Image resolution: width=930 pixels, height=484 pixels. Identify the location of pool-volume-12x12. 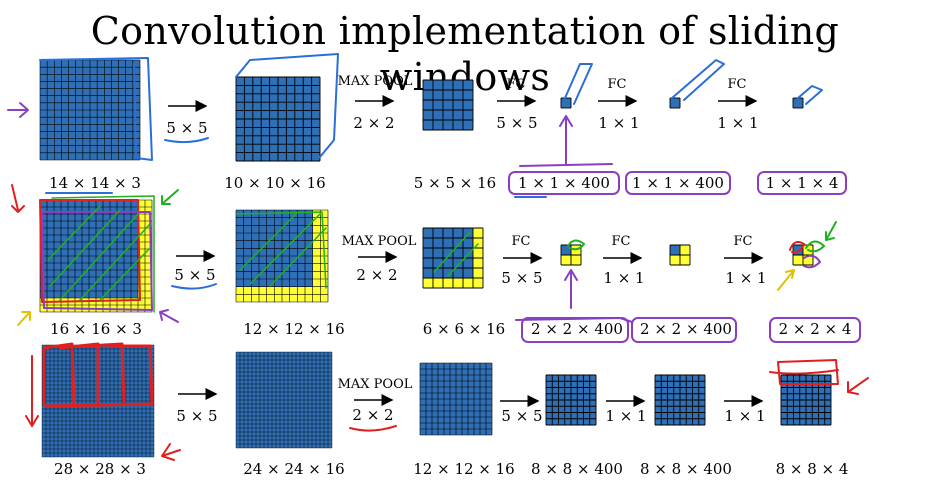
(456, 399).